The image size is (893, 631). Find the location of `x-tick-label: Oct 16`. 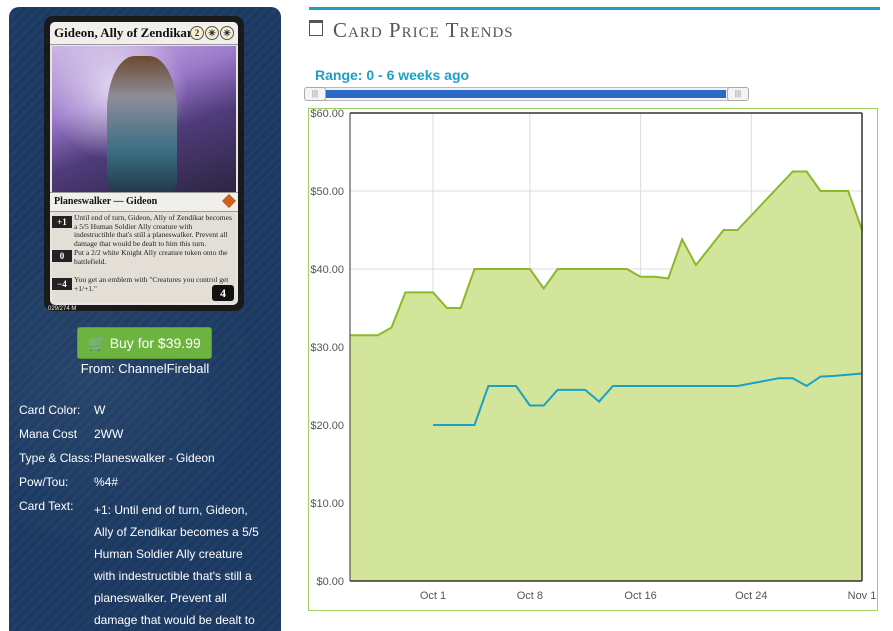

x-tick-label: Oct 16 is located at coordinates (640, 596).